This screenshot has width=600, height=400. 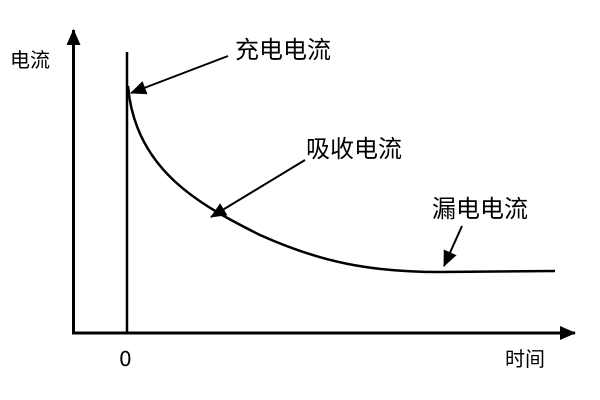 I want to click on x-origin-label: 0, so click(x=125, y=359).